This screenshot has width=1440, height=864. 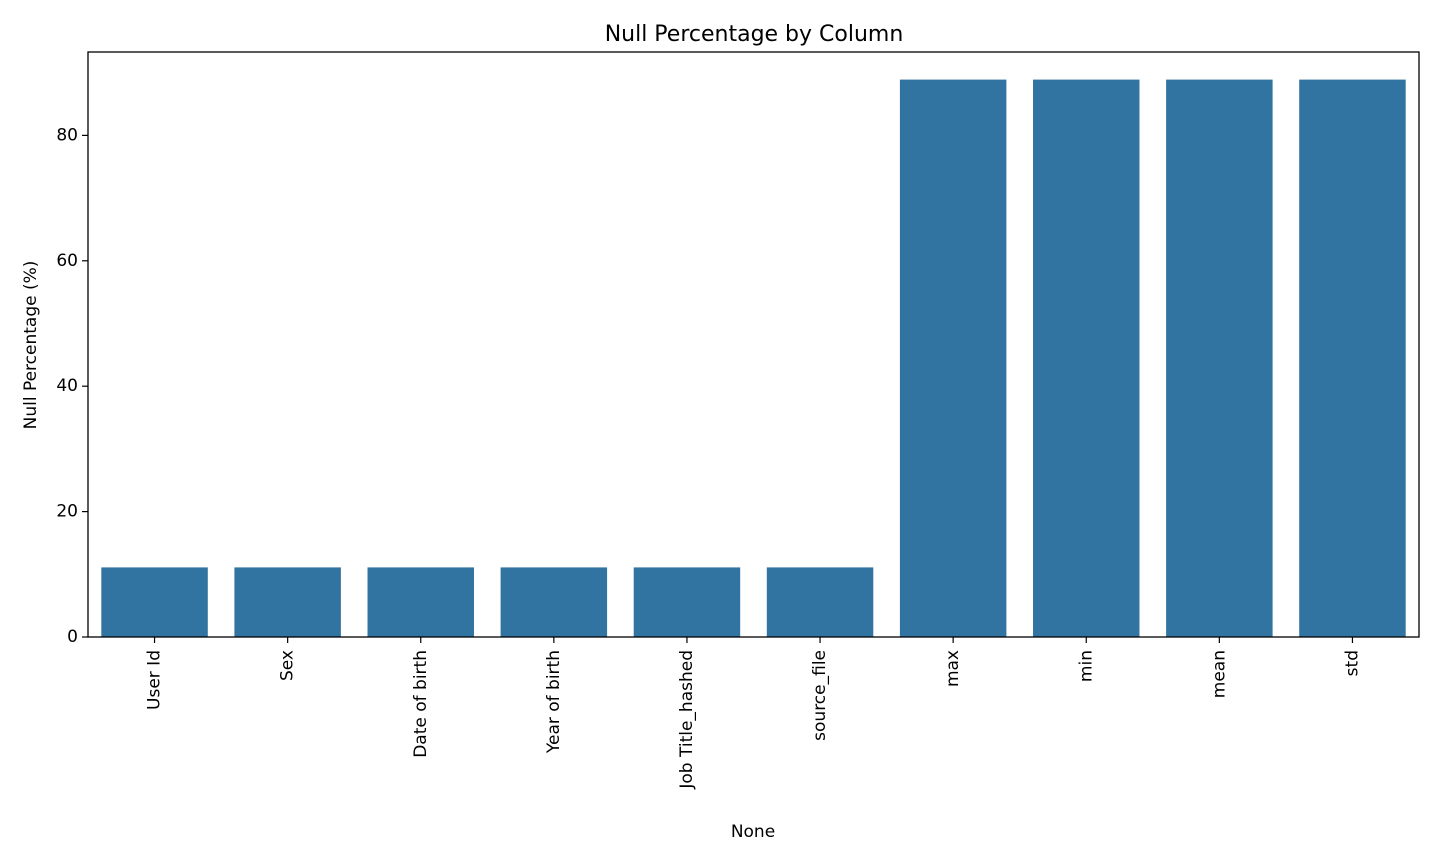 What do you see at coordinates (820, 602) in the screenshot?
I see `bar-source-file` at bounding box center [820, 602].